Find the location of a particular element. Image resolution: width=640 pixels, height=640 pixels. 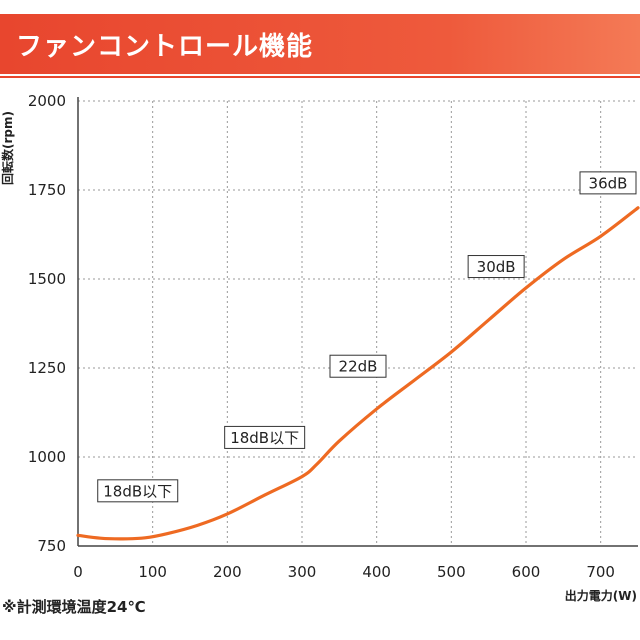

annotation-callout: 36dB is located at coordinates (608, 183).